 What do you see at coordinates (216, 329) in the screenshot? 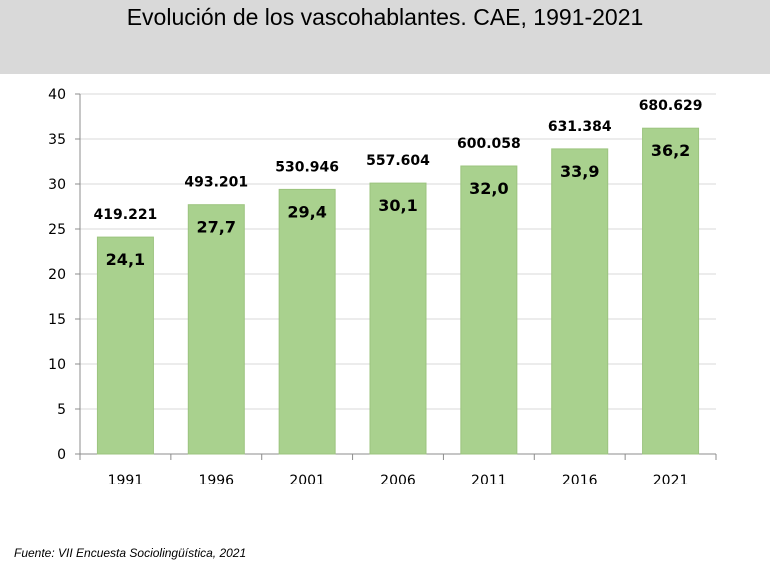
I see `bar-1996` at bounding box center [216, 329].